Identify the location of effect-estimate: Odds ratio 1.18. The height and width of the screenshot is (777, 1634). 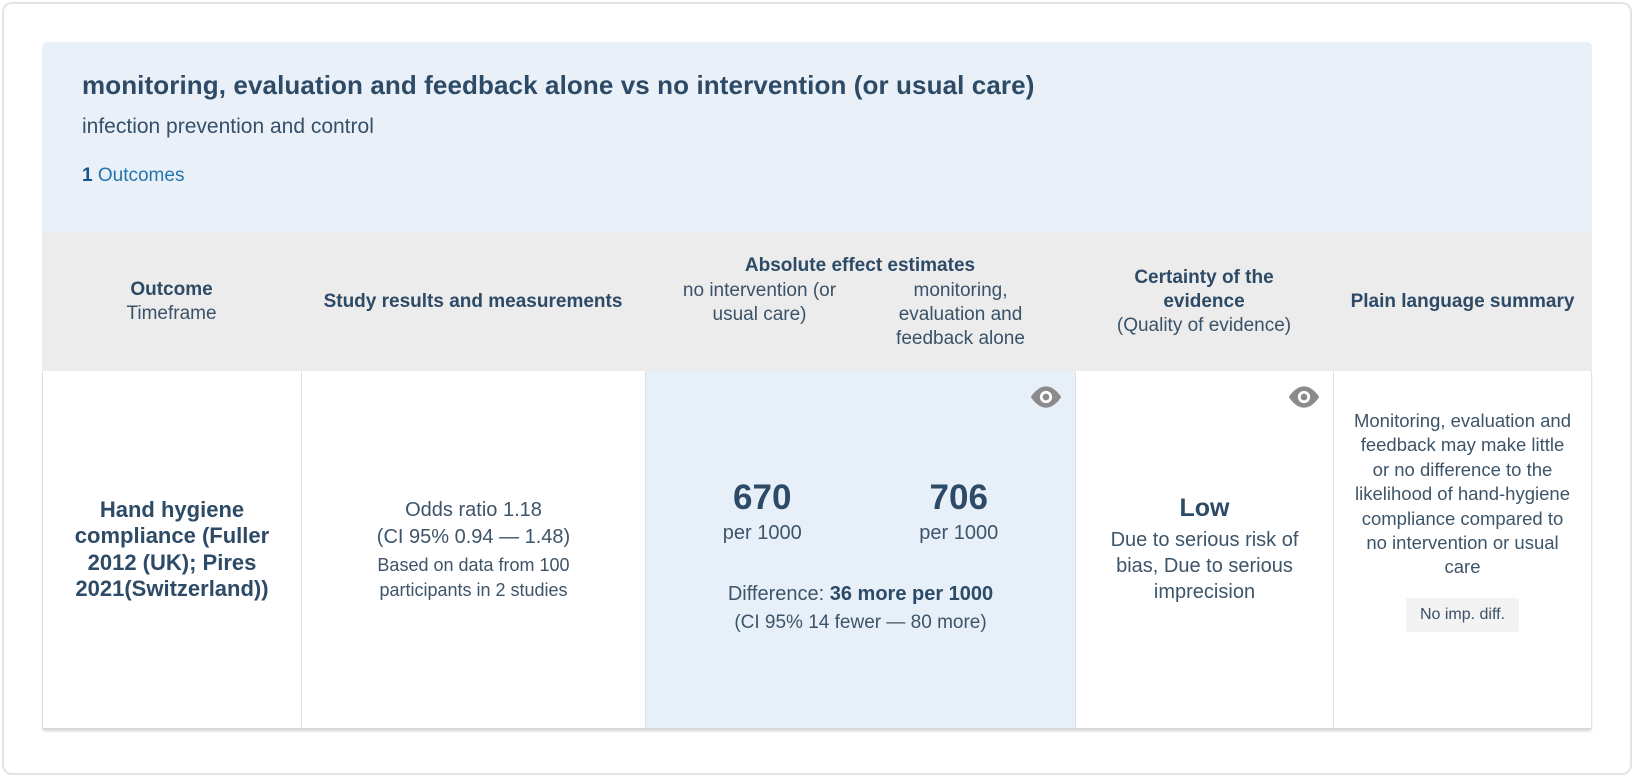
(473, 510).